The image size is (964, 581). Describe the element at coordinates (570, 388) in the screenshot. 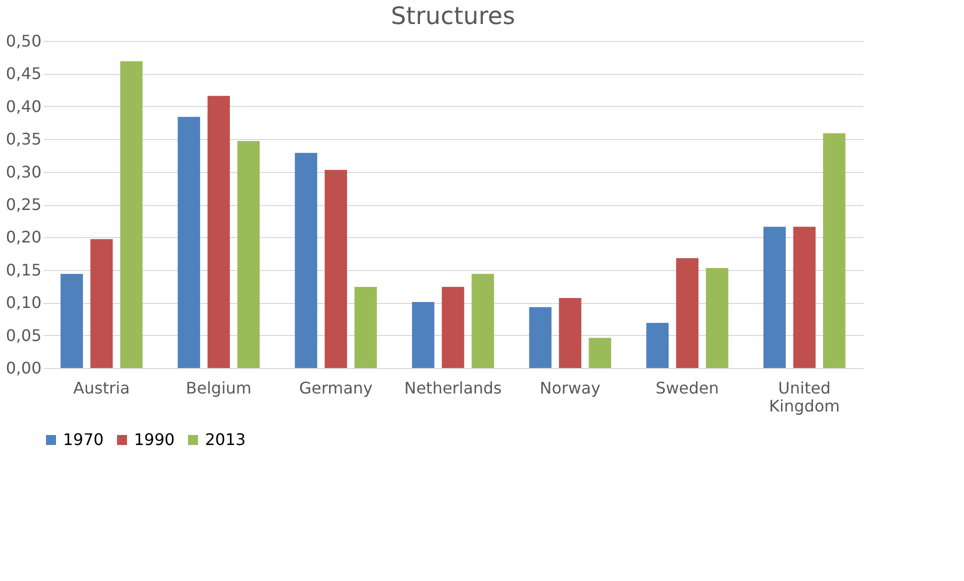

I see `x-tick-label: Norway` at that location.